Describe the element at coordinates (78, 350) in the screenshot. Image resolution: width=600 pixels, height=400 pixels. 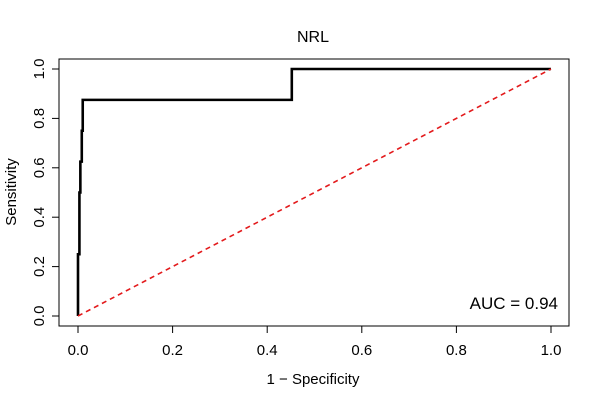
I see `x-tick-label: 0.0` at that location.